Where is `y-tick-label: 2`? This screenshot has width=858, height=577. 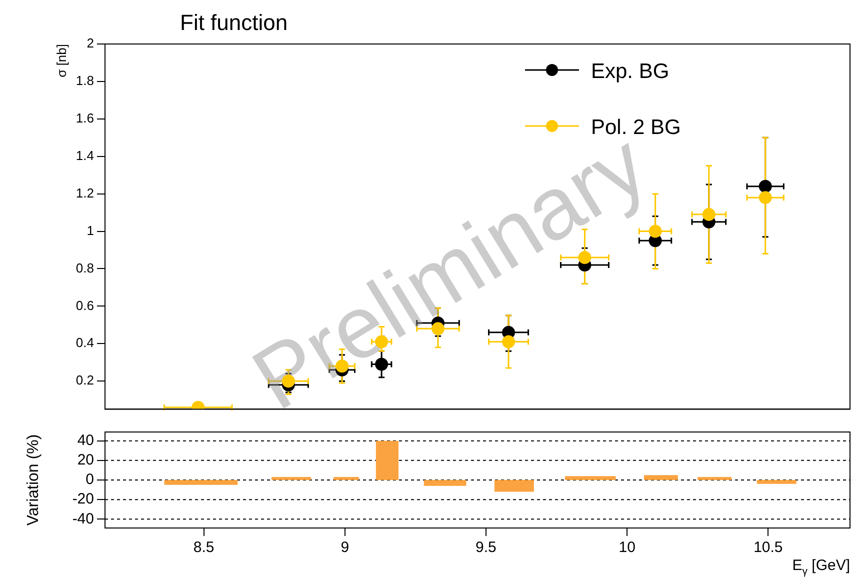 y-tick-label: 2 is located at coordinates (90, 43).